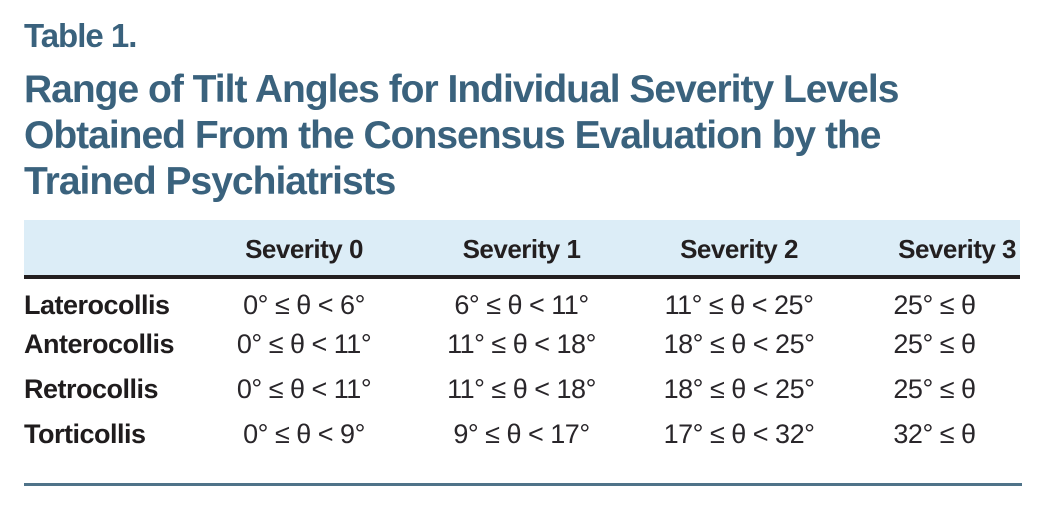  What do you see at coordinates (739, 305) in the screenshot?
I see `cell-laterocollis-severity-2: 11° ≤ θ < 25°` at bounding box center [739, 305].